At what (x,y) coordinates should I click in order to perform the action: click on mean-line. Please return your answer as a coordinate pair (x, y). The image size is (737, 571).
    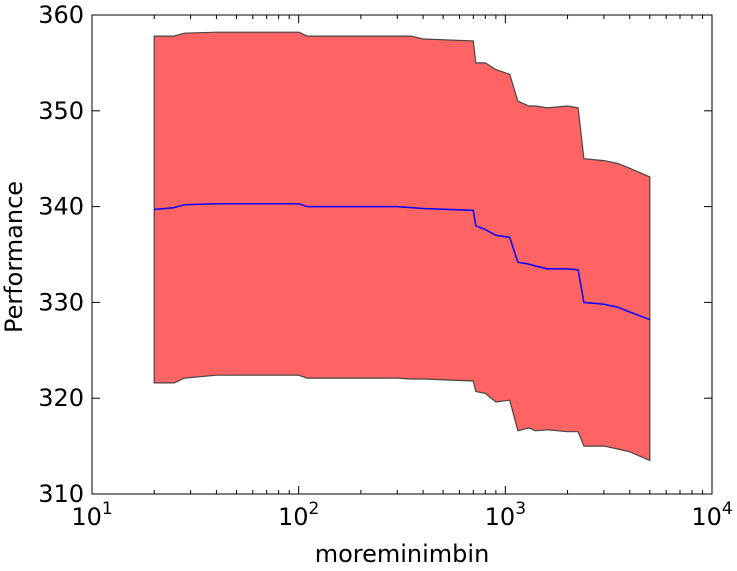
    Looking at the image, I should click on (402, 261).